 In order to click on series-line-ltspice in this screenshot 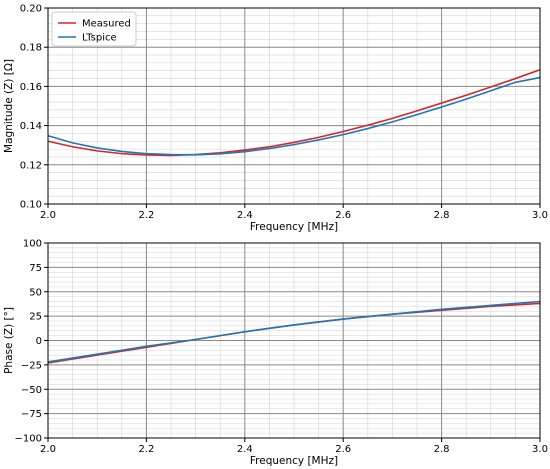, I will do `click(294, 331)`.